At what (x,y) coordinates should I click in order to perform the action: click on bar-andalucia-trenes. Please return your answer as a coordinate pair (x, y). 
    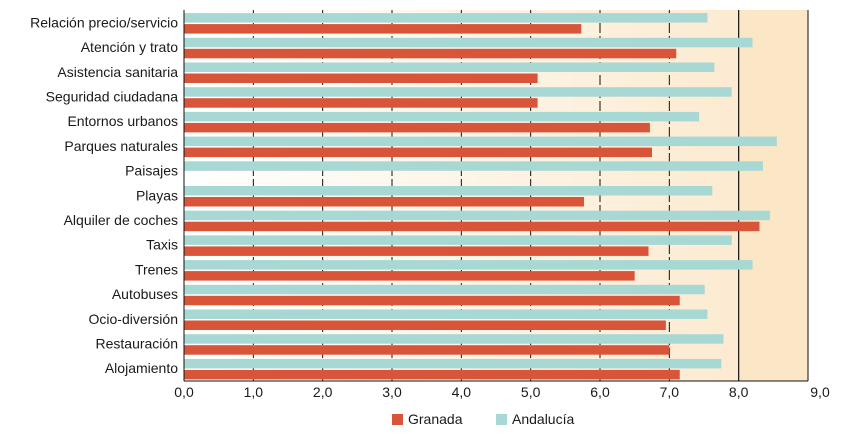
    Looking at the image, I should click on (468, 265).